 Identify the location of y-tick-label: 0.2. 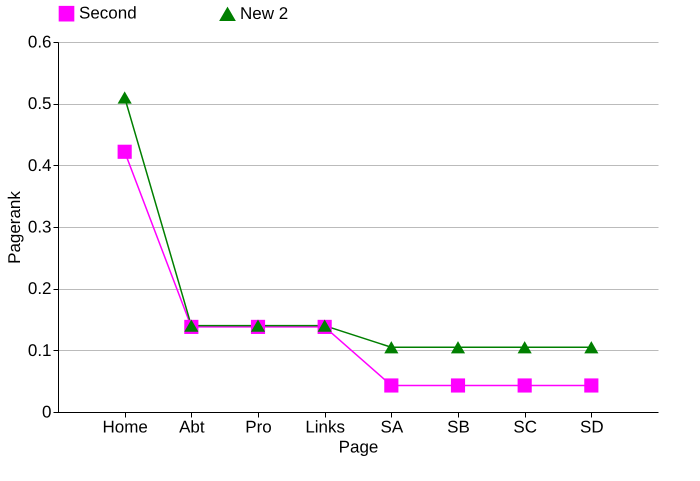
(40, 288).